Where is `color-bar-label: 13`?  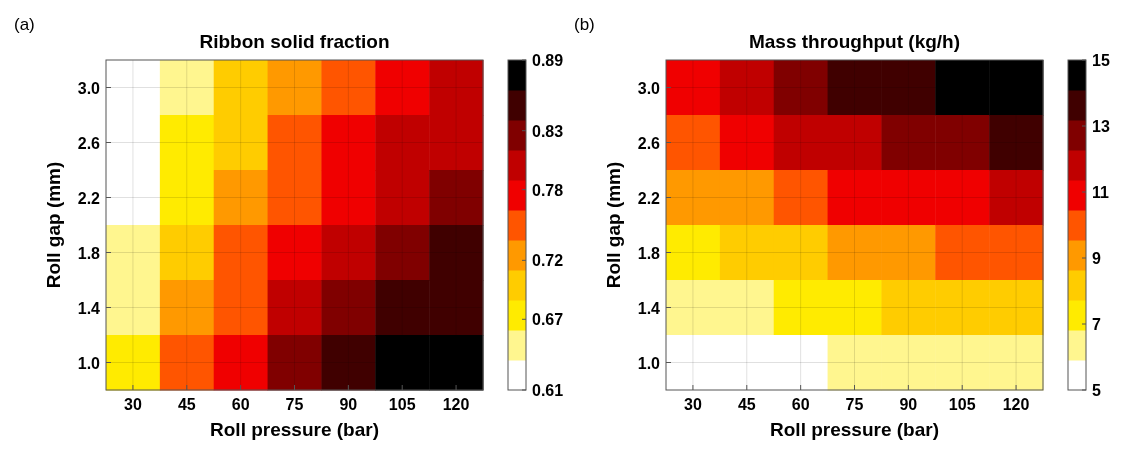
color-bar-label: 13 is located at coordinates (1101, 126).